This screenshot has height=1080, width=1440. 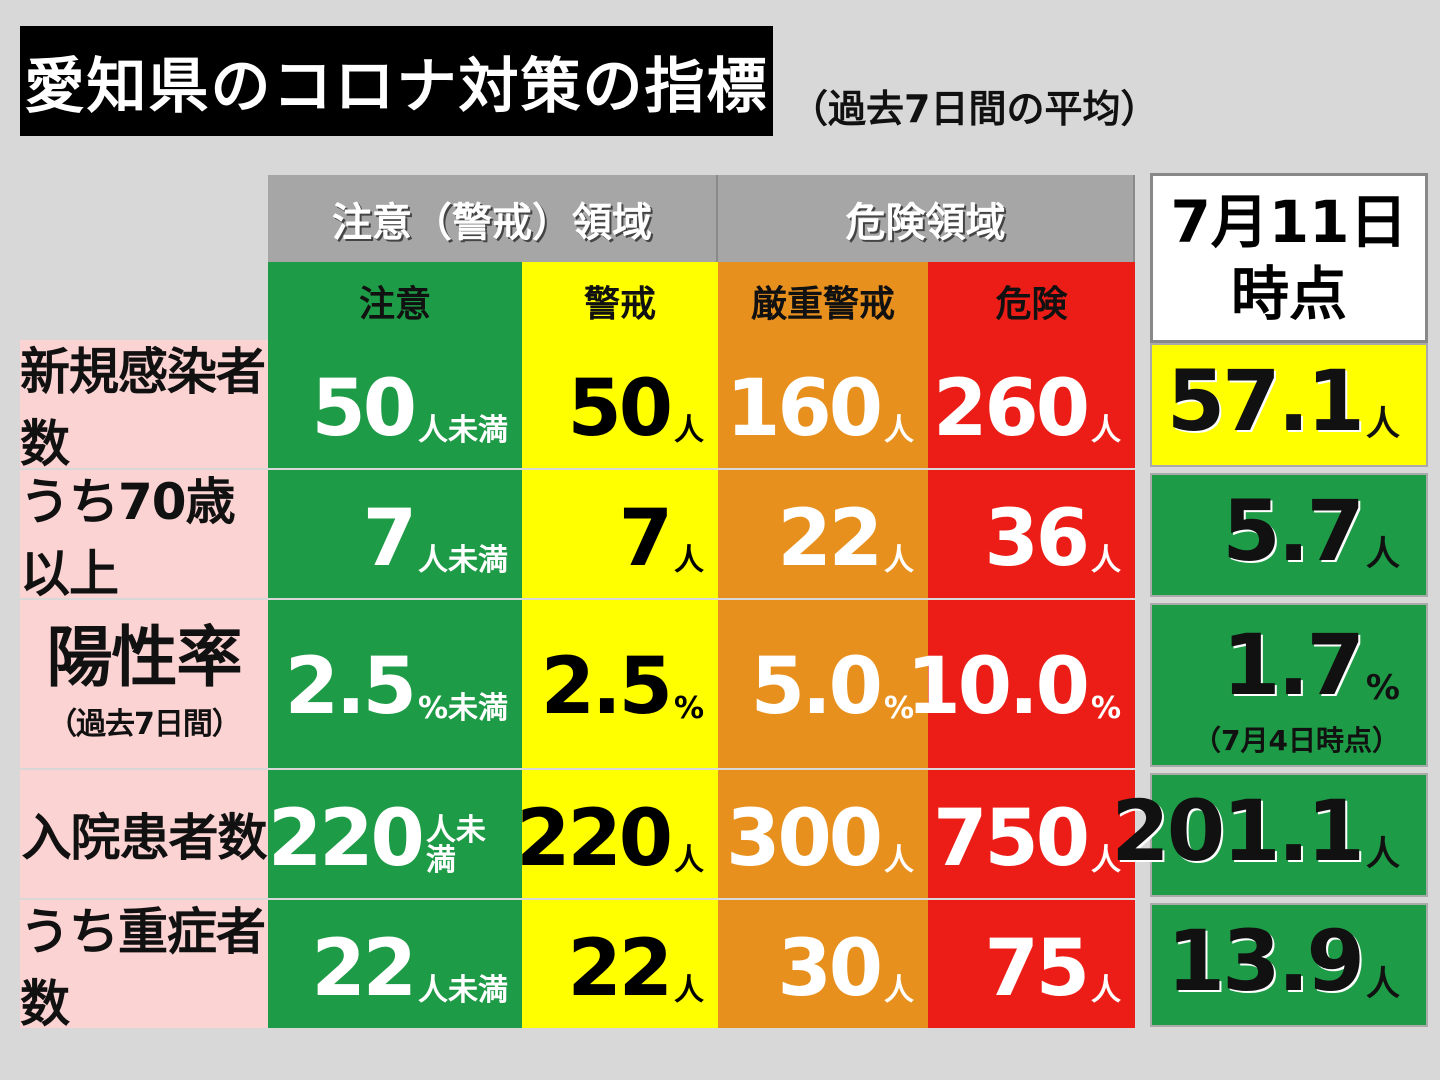 I want to click on level-header-strict-alert: 厳重警戒, so click(x=823, y=301).